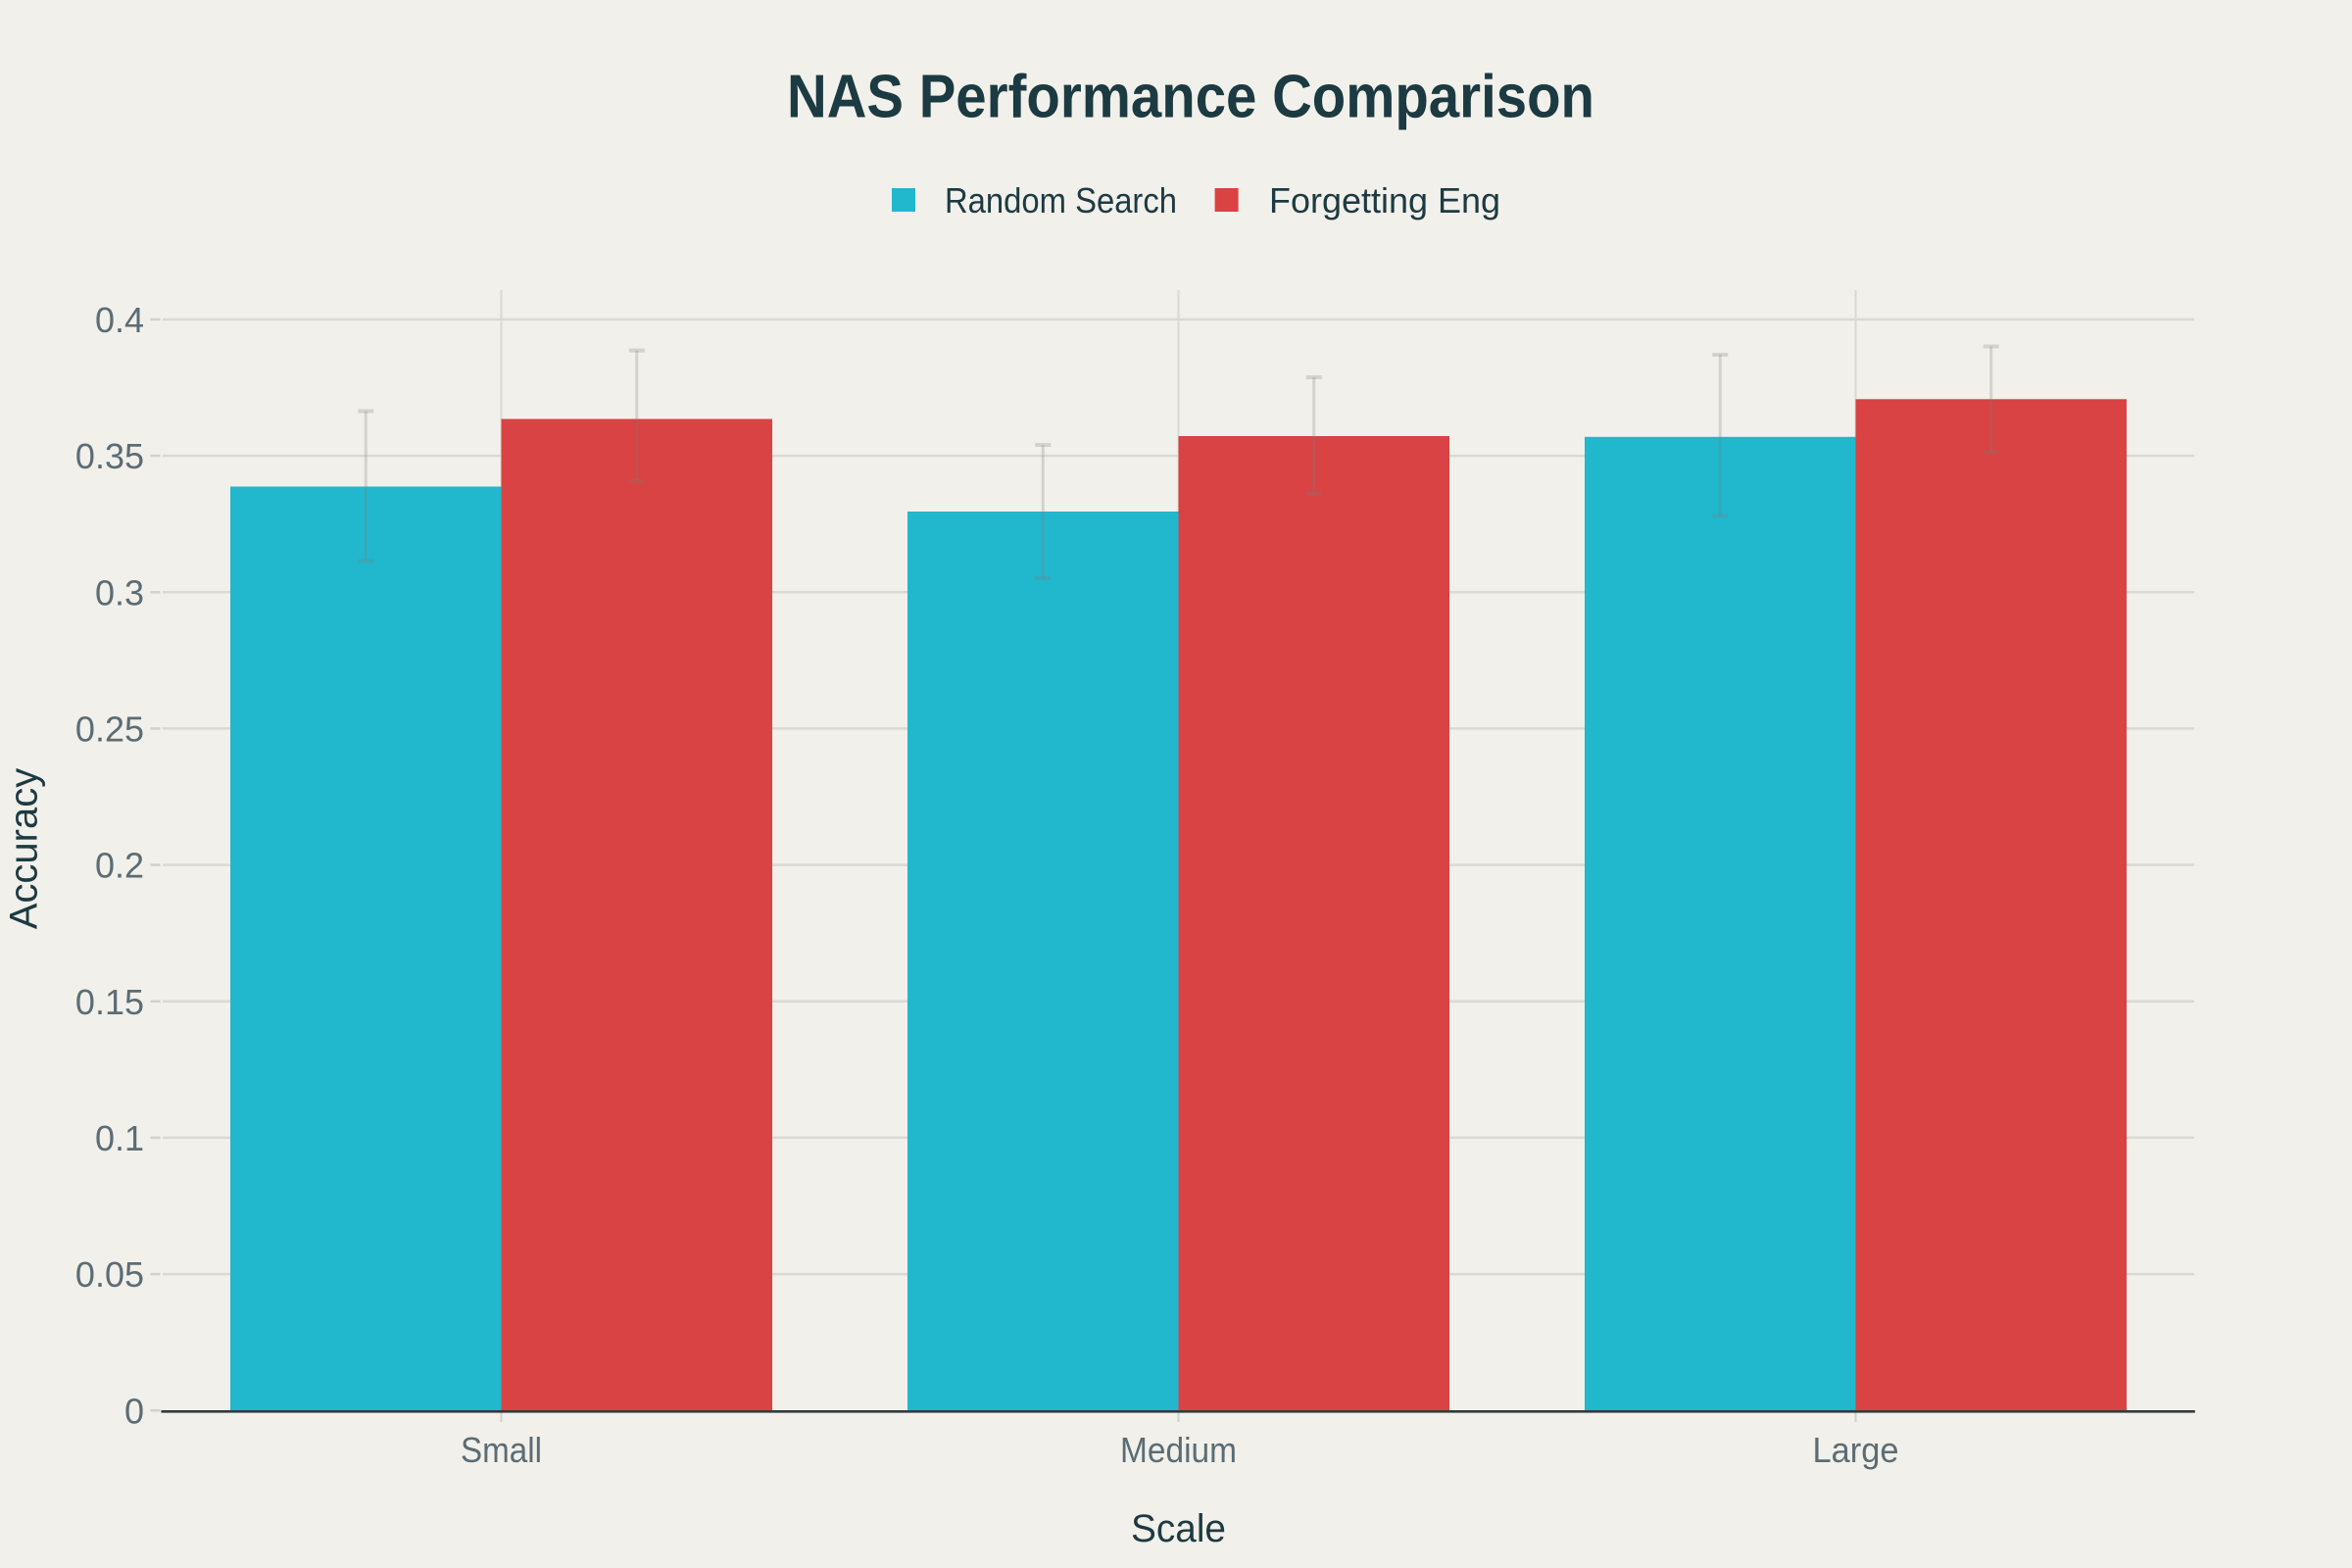  I want to click on svg-text: Random Search, so click(1061, 200).